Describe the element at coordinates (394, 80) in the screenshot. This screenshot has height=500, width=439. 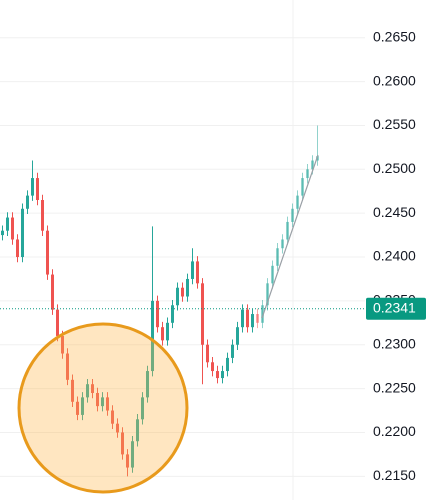
I see `y-tick-label: 0.2600` at that location.